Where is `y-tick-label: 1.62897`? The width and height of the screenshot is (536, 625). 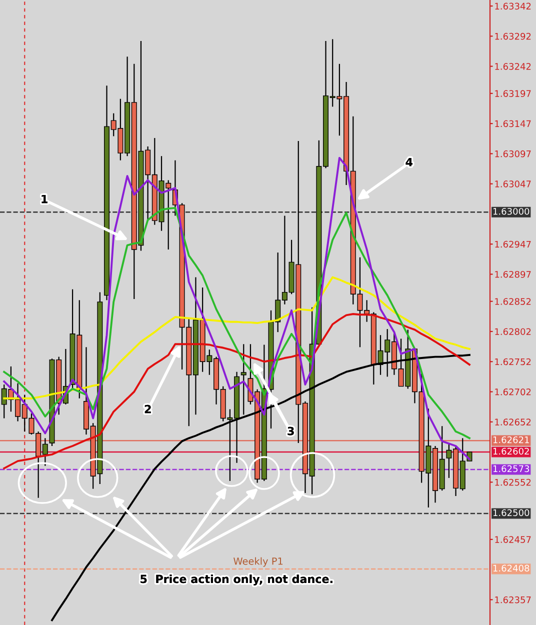 y-tick-label: 1.62897 is located at coordinates (513, 274).